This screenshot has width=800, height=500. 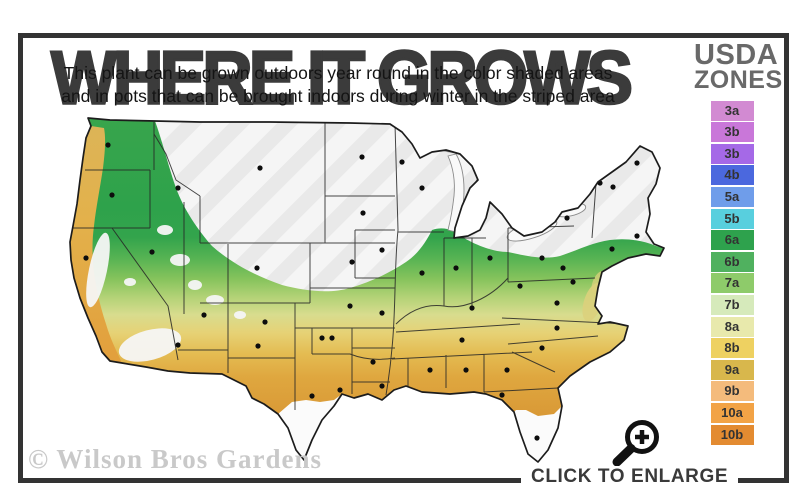 I want to click on zone-swatch-list: 3a 3b 3b 4b 5a 5b 6a 6b 7a 7b 8a 8b 9a 9b 10a 10b, so click(x=732, y=272).